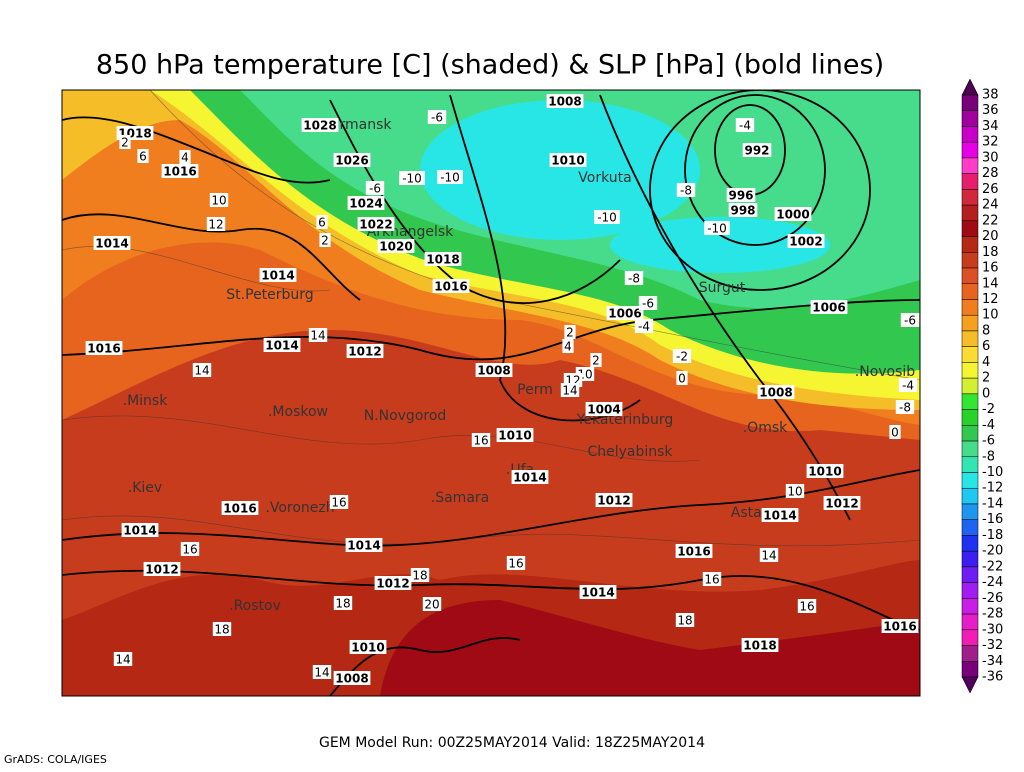 The height and width of the screenshot is (772, 1024). What do you see at coordinates (992, 551) in the screenshot?
I see `colorbar-label: -20` at bounding box center [992, 551].